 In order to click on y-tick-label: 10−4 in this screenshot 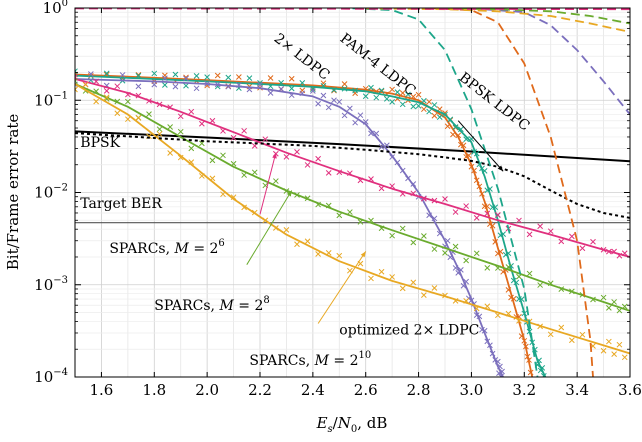, I will do `click(51, 376)`.